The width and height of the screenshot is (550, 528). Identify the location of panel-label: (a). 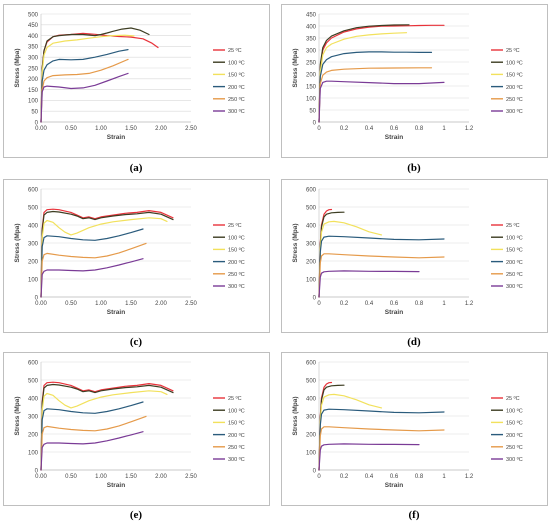
(136, 168).